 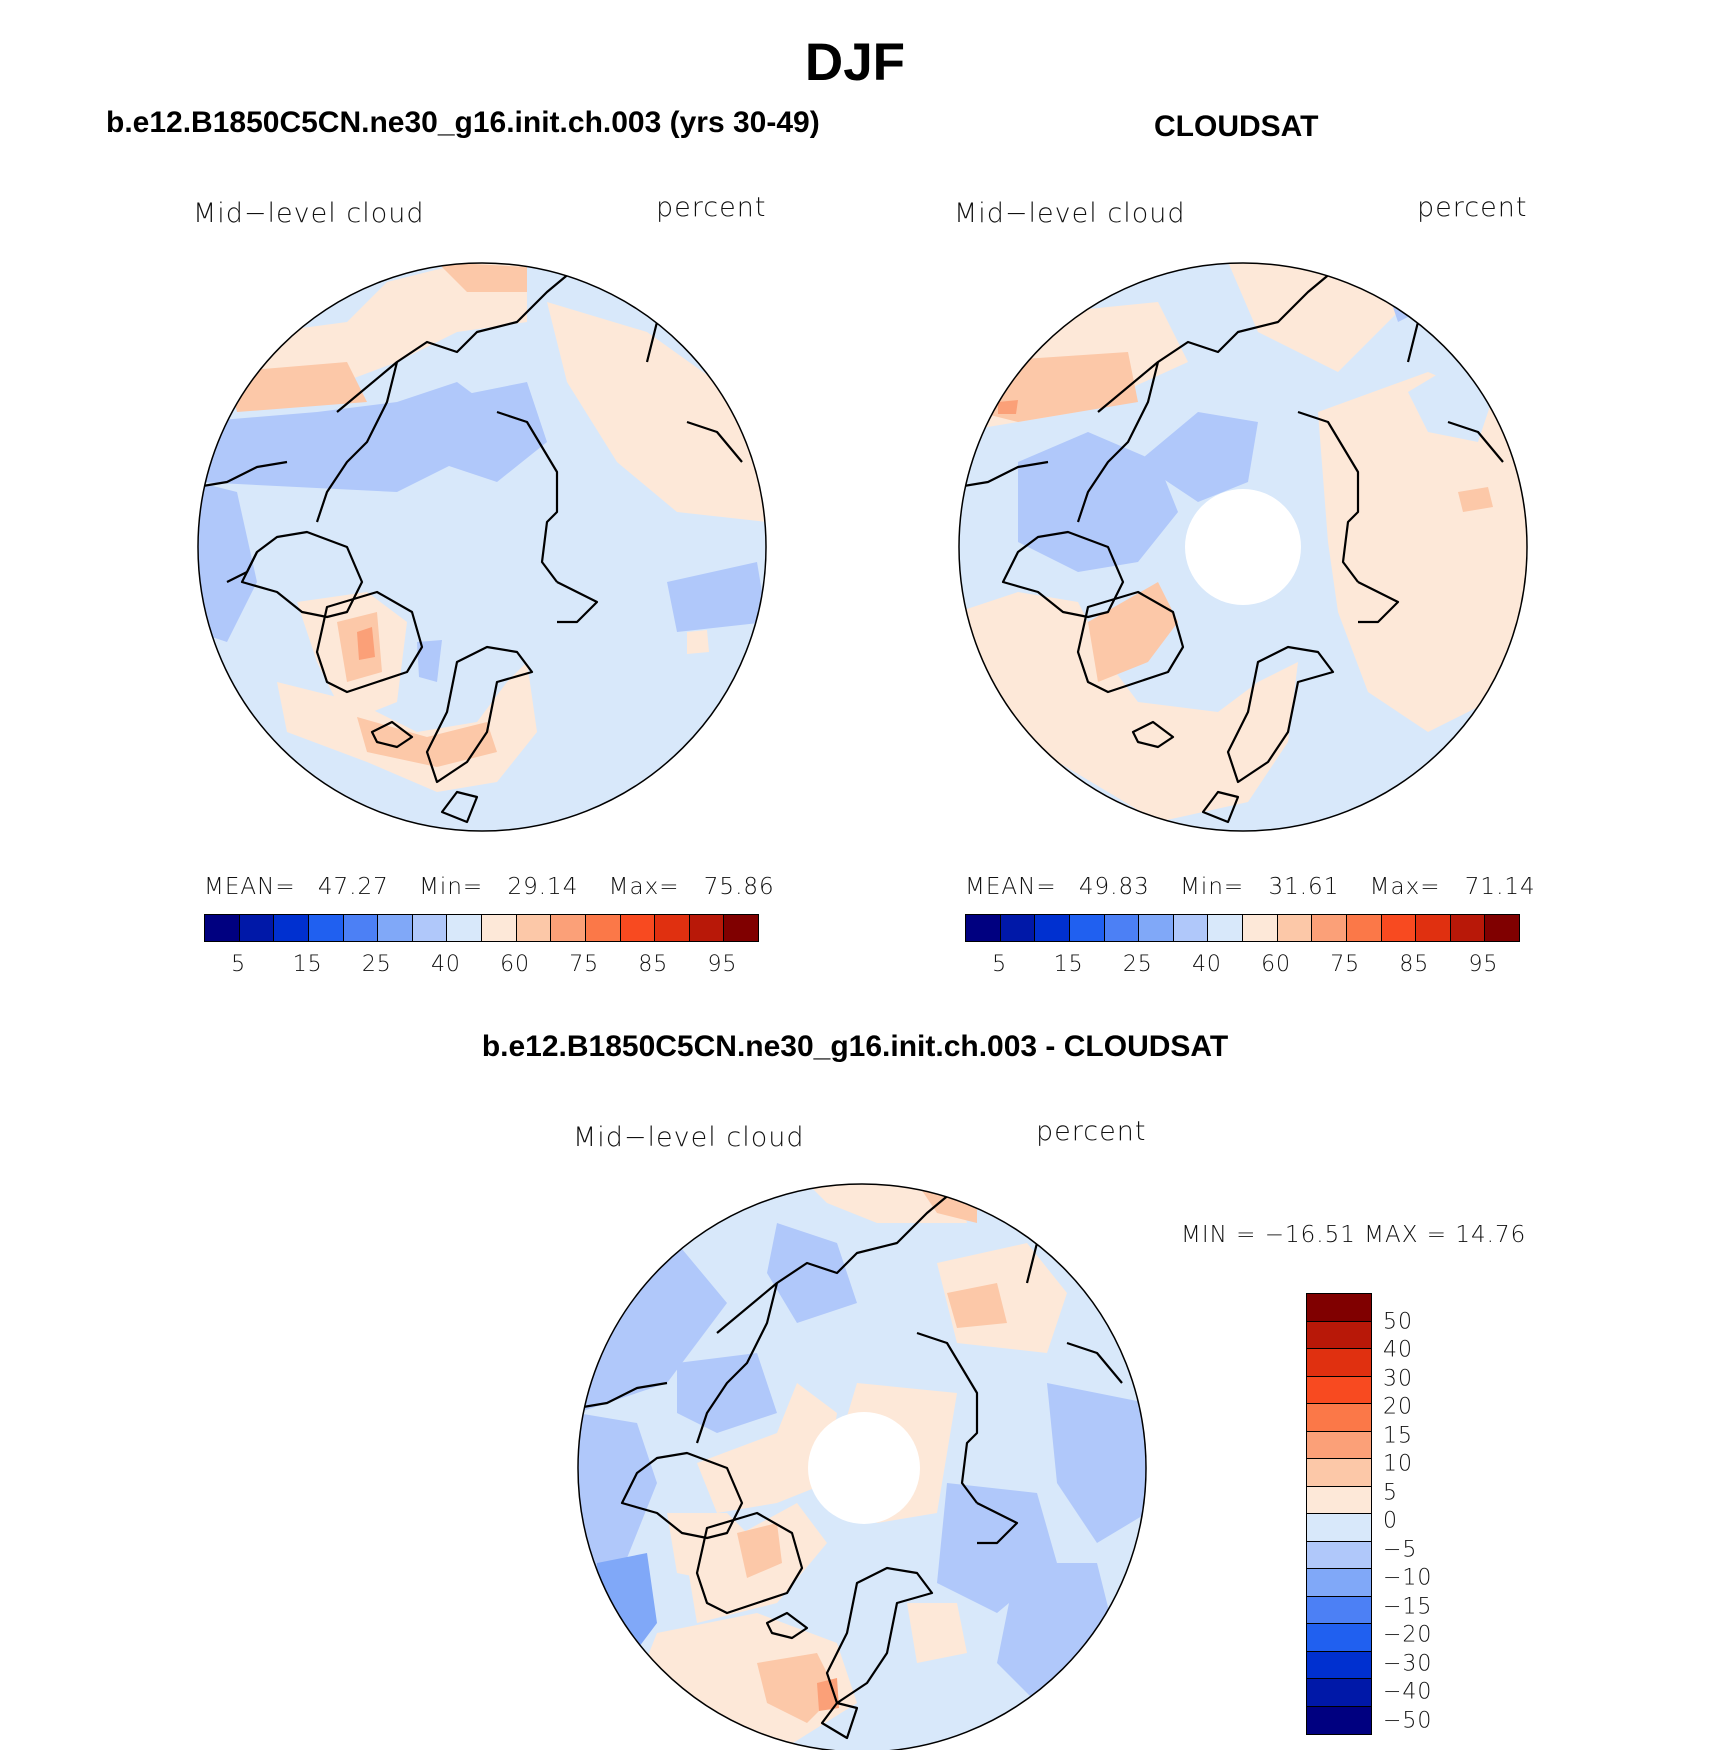 I want to click on panel-obs-variable-label: Mid−level cloud, so click(x=1070, y=213).